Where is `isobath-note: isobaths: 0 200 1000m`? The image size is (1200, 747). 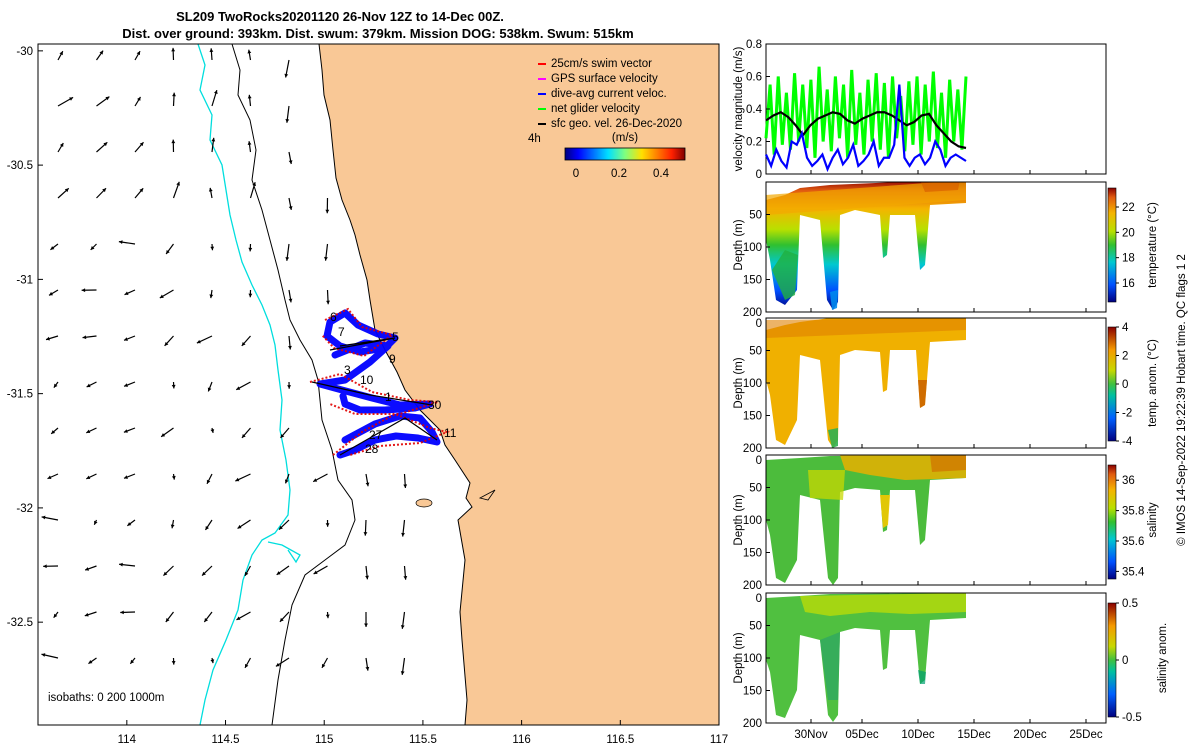 isobath-note: isobaths: 0 200 1000m is located at coordinates (106, 698).